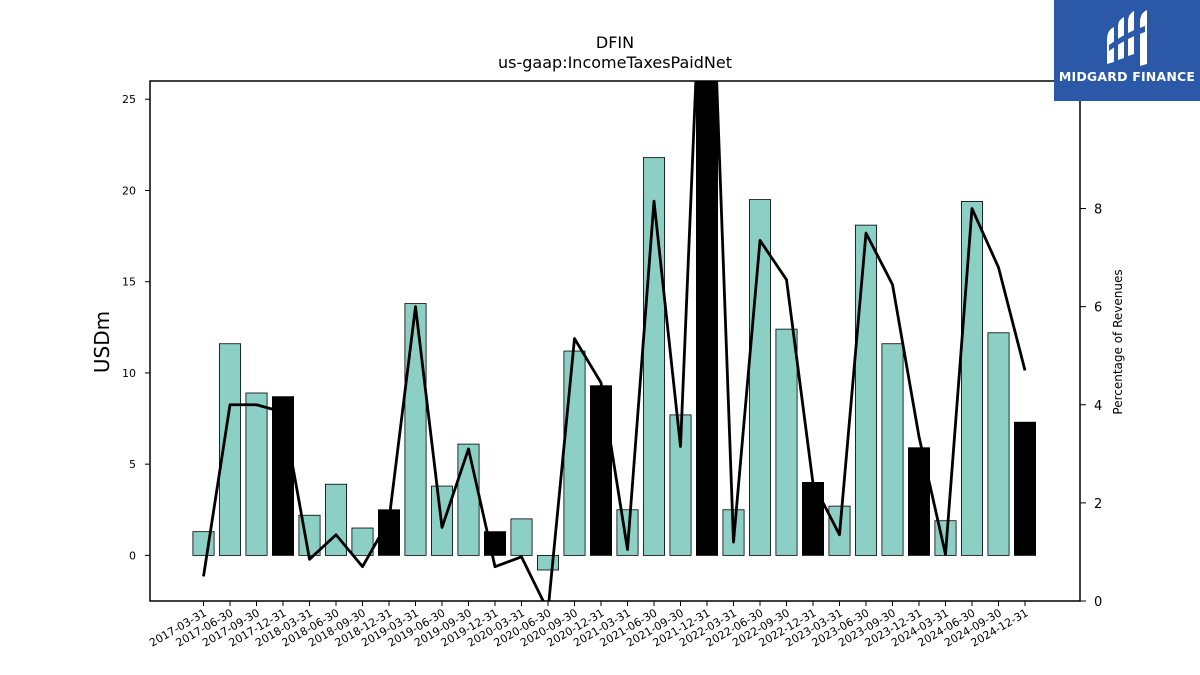 The width and height of the screenshot is (1200, 675). What do you see at coordinates (1098, 406) in the screenshot?
I see `y2-tick-label: 4` at bounding box center [1098, 406].